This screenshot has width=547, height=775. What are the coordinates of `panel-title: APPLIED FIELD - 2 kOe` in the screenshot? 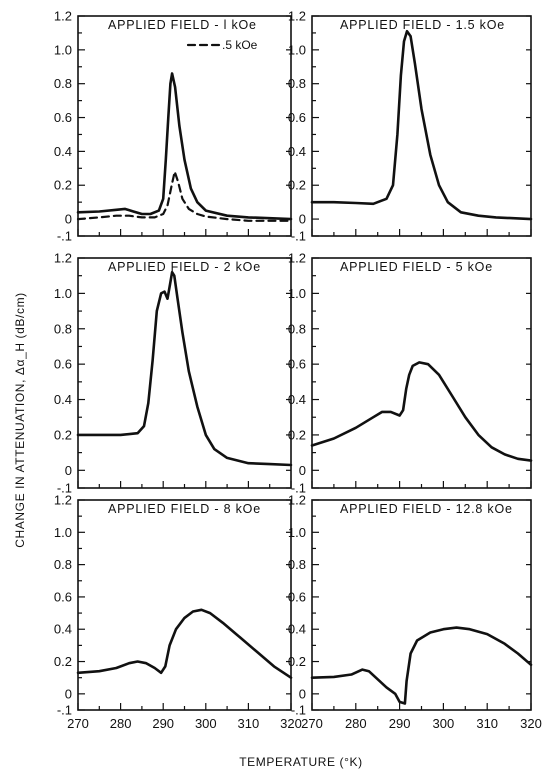 It's located at (184, 267).